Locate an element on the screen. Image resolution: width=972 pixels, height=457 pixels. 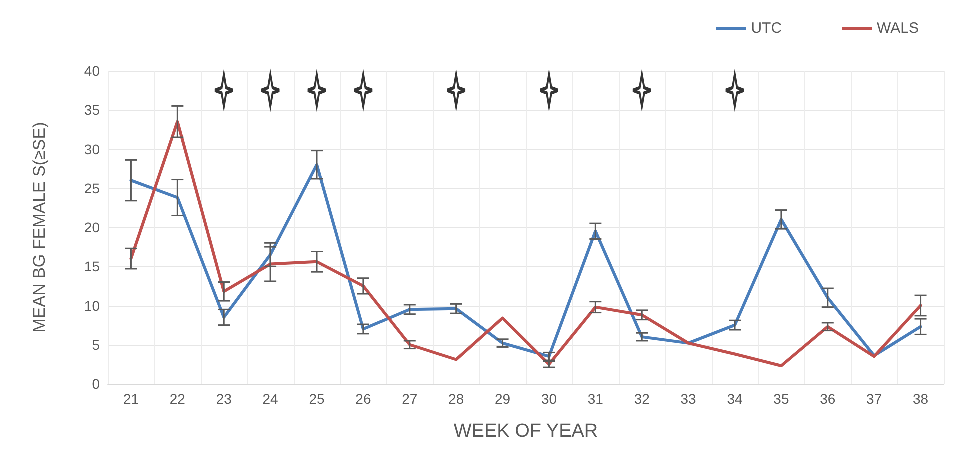
y-tick-label: 5 is located at coordinates (96, 344).